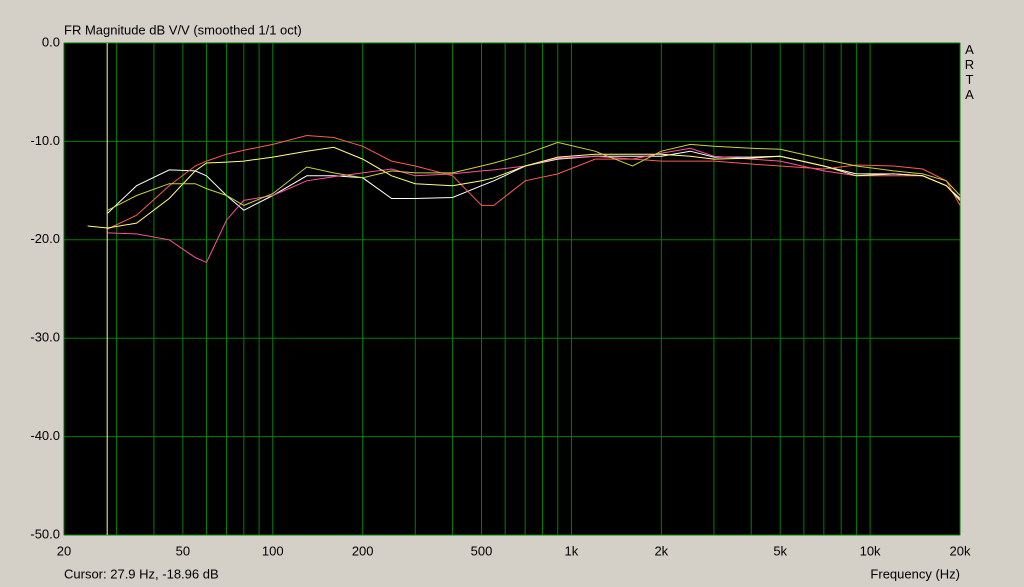 This screenshot has width=1024, height=587. What do you see at coordinates (661, 550) in the screenshot?
I see `x-tick-label: 2k` at bounding box center [661, 550].